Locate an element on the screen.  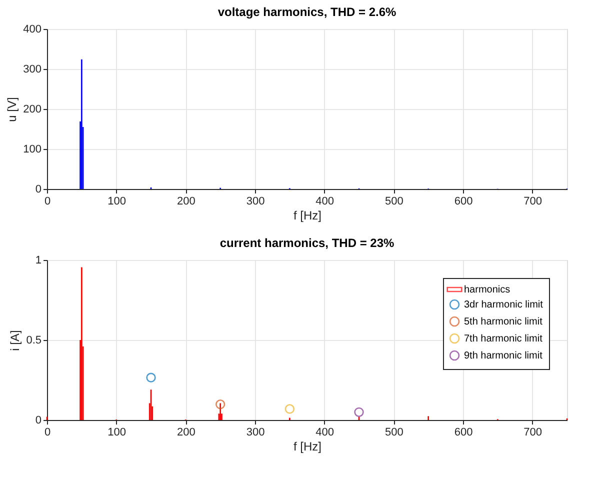
y-tick-label: 1 is located at coordinates (38, 260).